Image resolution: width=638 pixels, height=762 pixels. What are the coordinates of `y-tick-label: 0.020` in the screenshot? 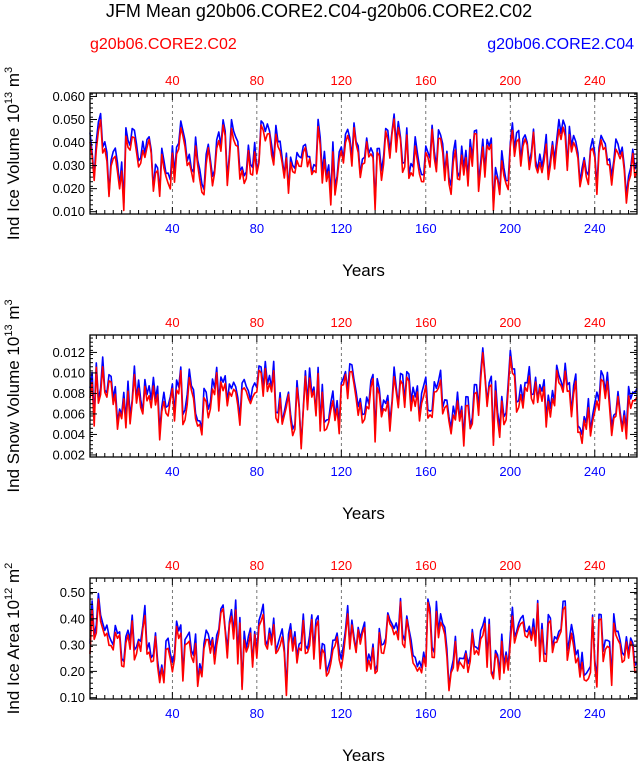 It's located at (68, 188).